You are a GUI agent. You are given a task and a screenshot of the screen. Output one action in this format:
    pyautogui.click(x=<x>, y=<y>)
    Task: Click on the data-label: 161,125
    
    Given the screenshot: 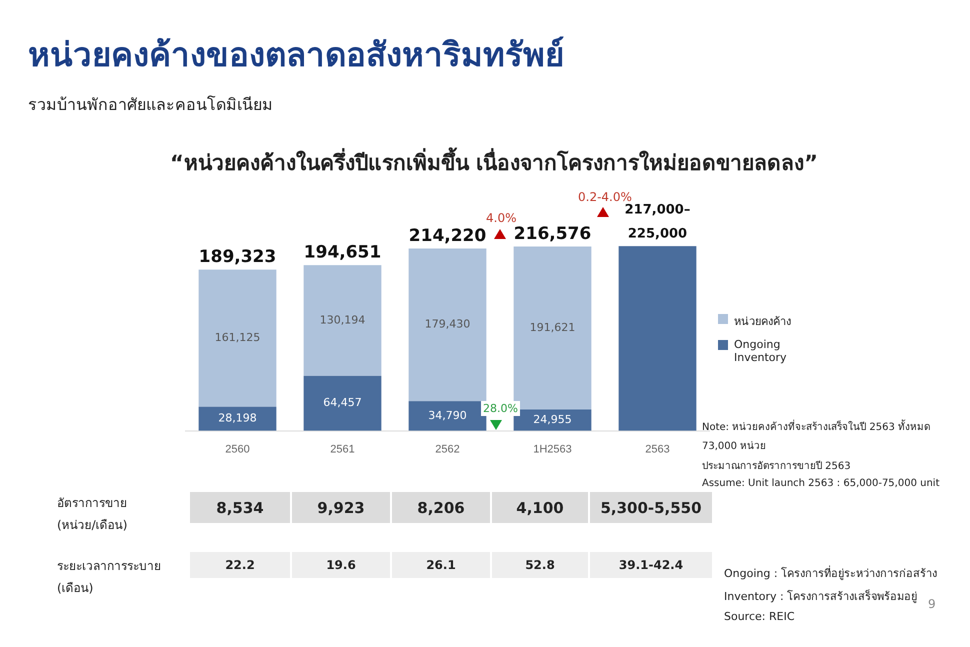 What is the action you would take?
    pyautogui.click(x=237, y=337)
    